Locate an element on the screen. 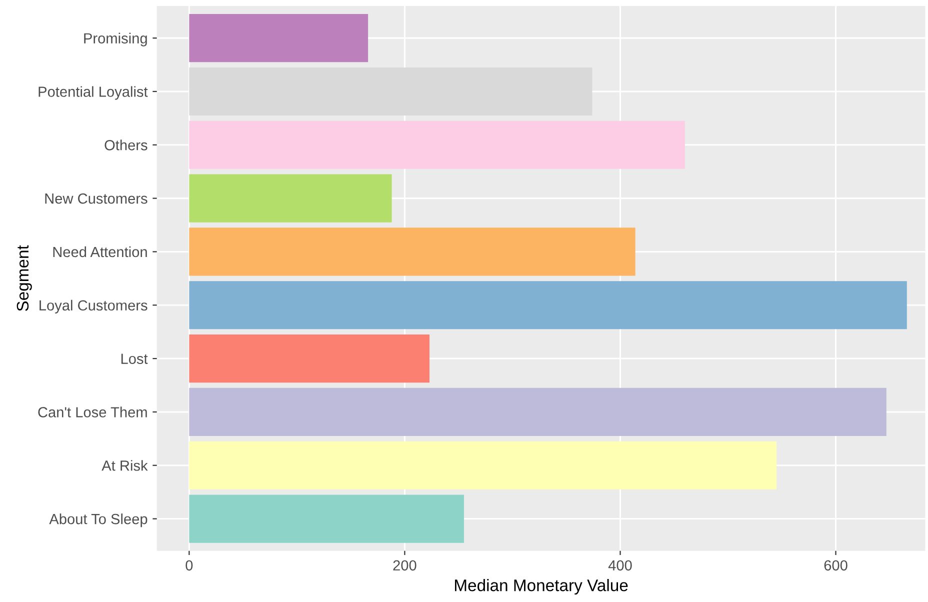  x-axis-title: Median Monetary Value is located at coordinates (541, 587).